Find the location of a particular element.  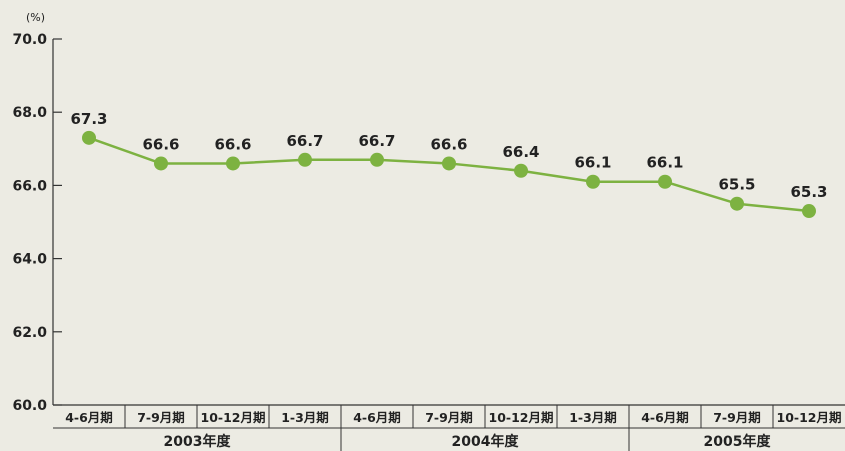

x-group-label: 2004年度 is located at coordinates (486, 441).